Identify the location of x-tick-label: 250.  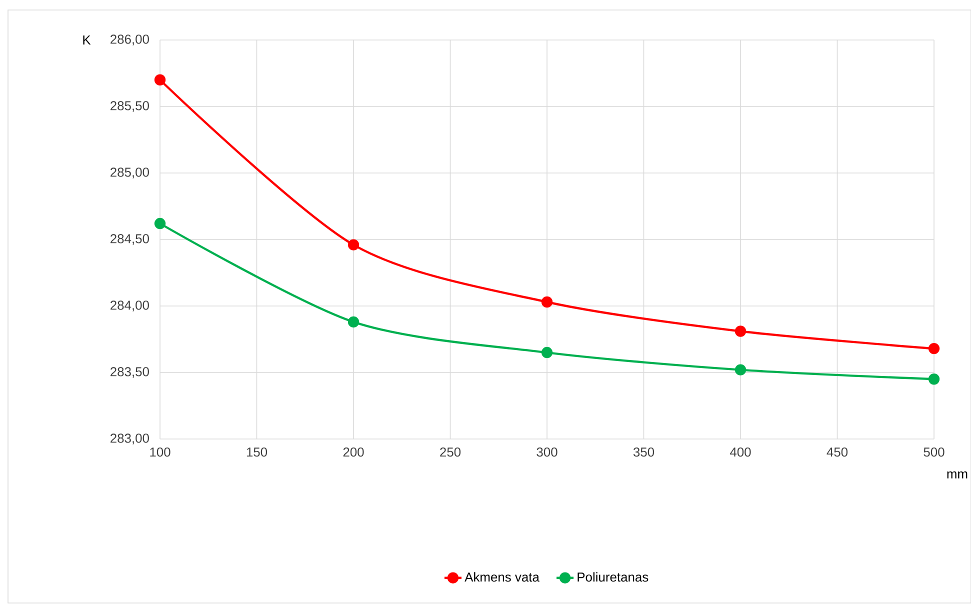
(450, 452).